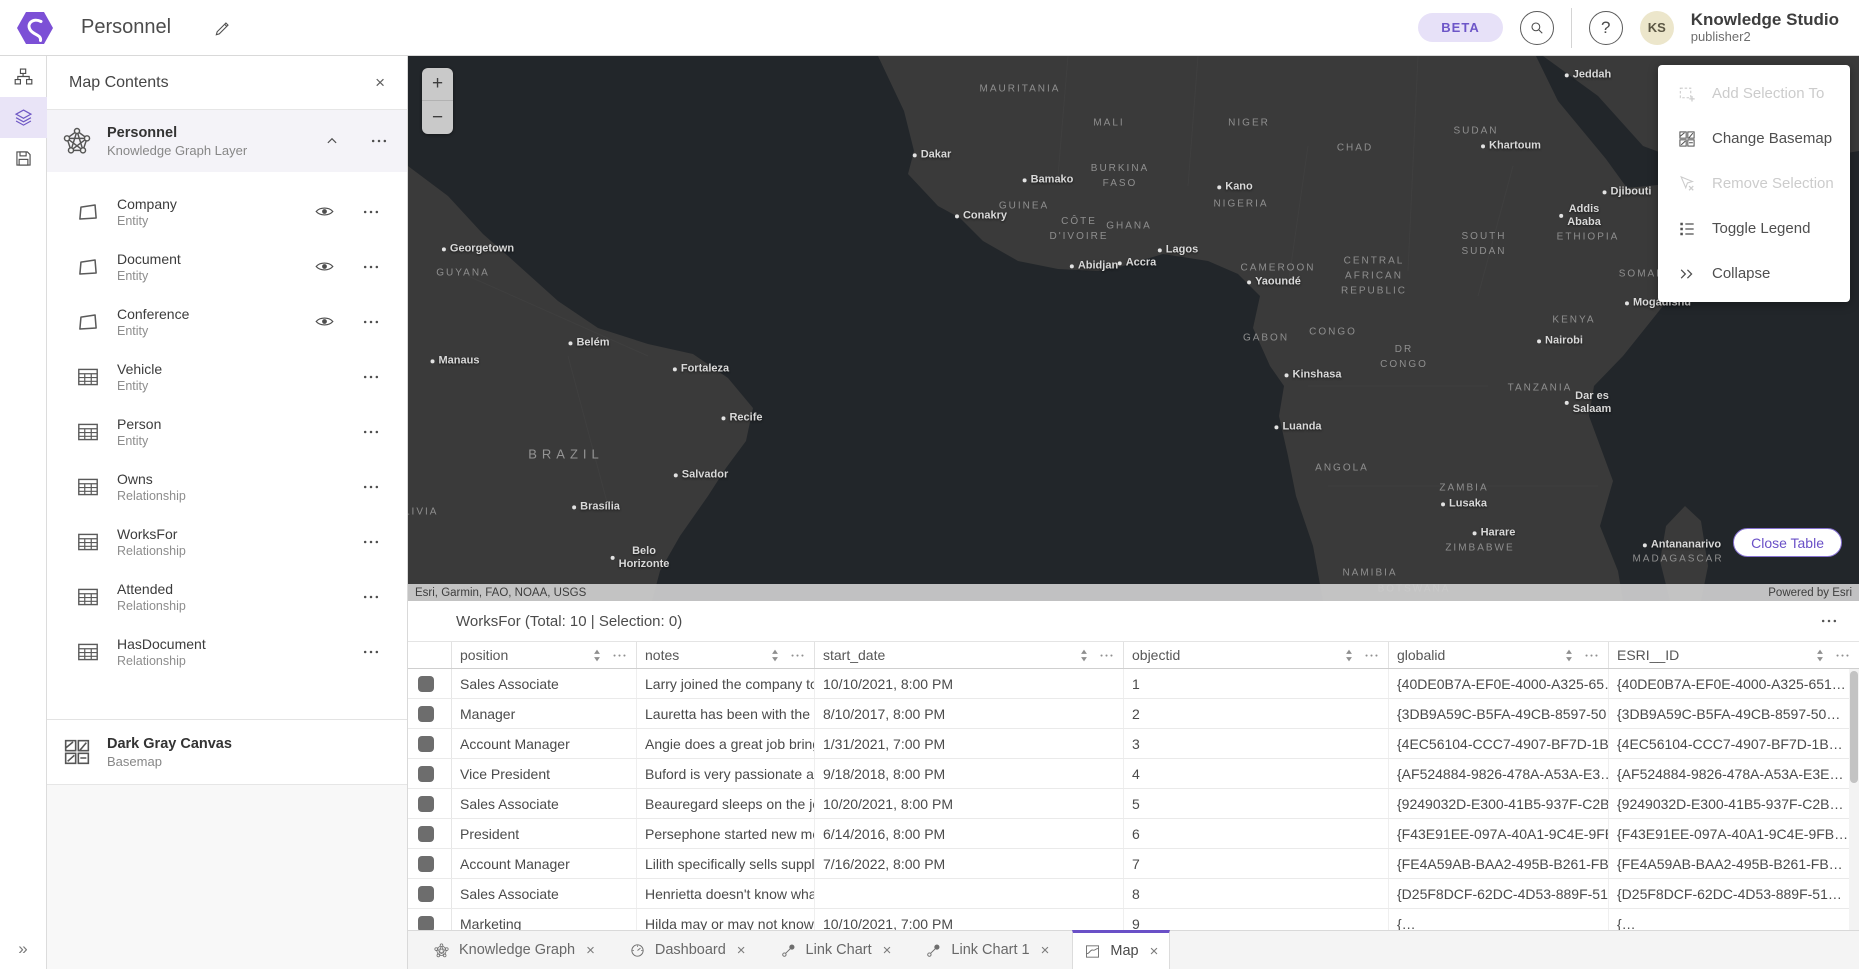  Describe the element at coordinates (514, 950) in the screenshot. I see `tab-knowledge-graph: Knowledge Graph ×` at that location.